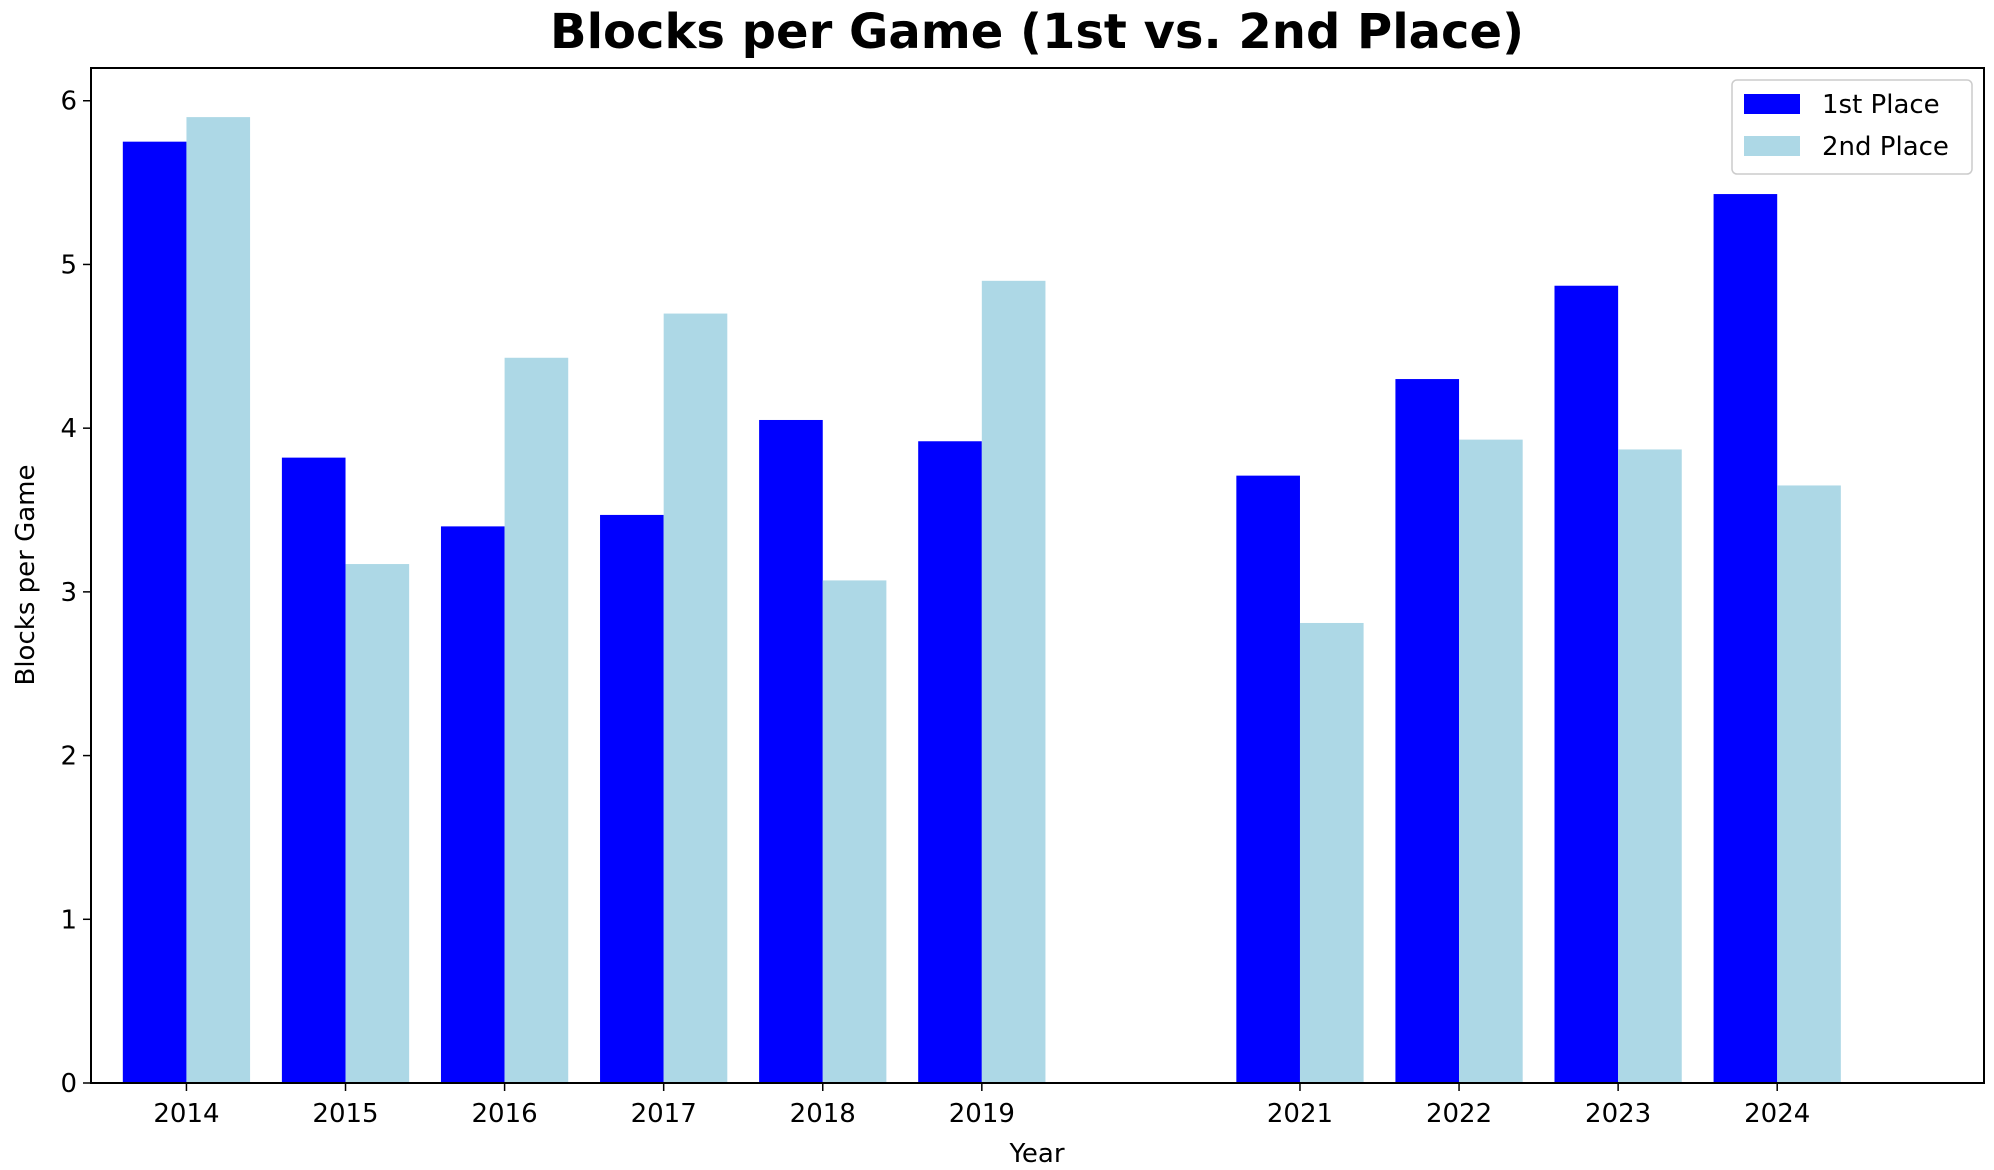 The width and height of the screenshot is (1994, 1170). What do you see at coordinates (664, 1114) in the screenshot?
I see `x-tick-label: 2017` at bounding box center [664, 1114].